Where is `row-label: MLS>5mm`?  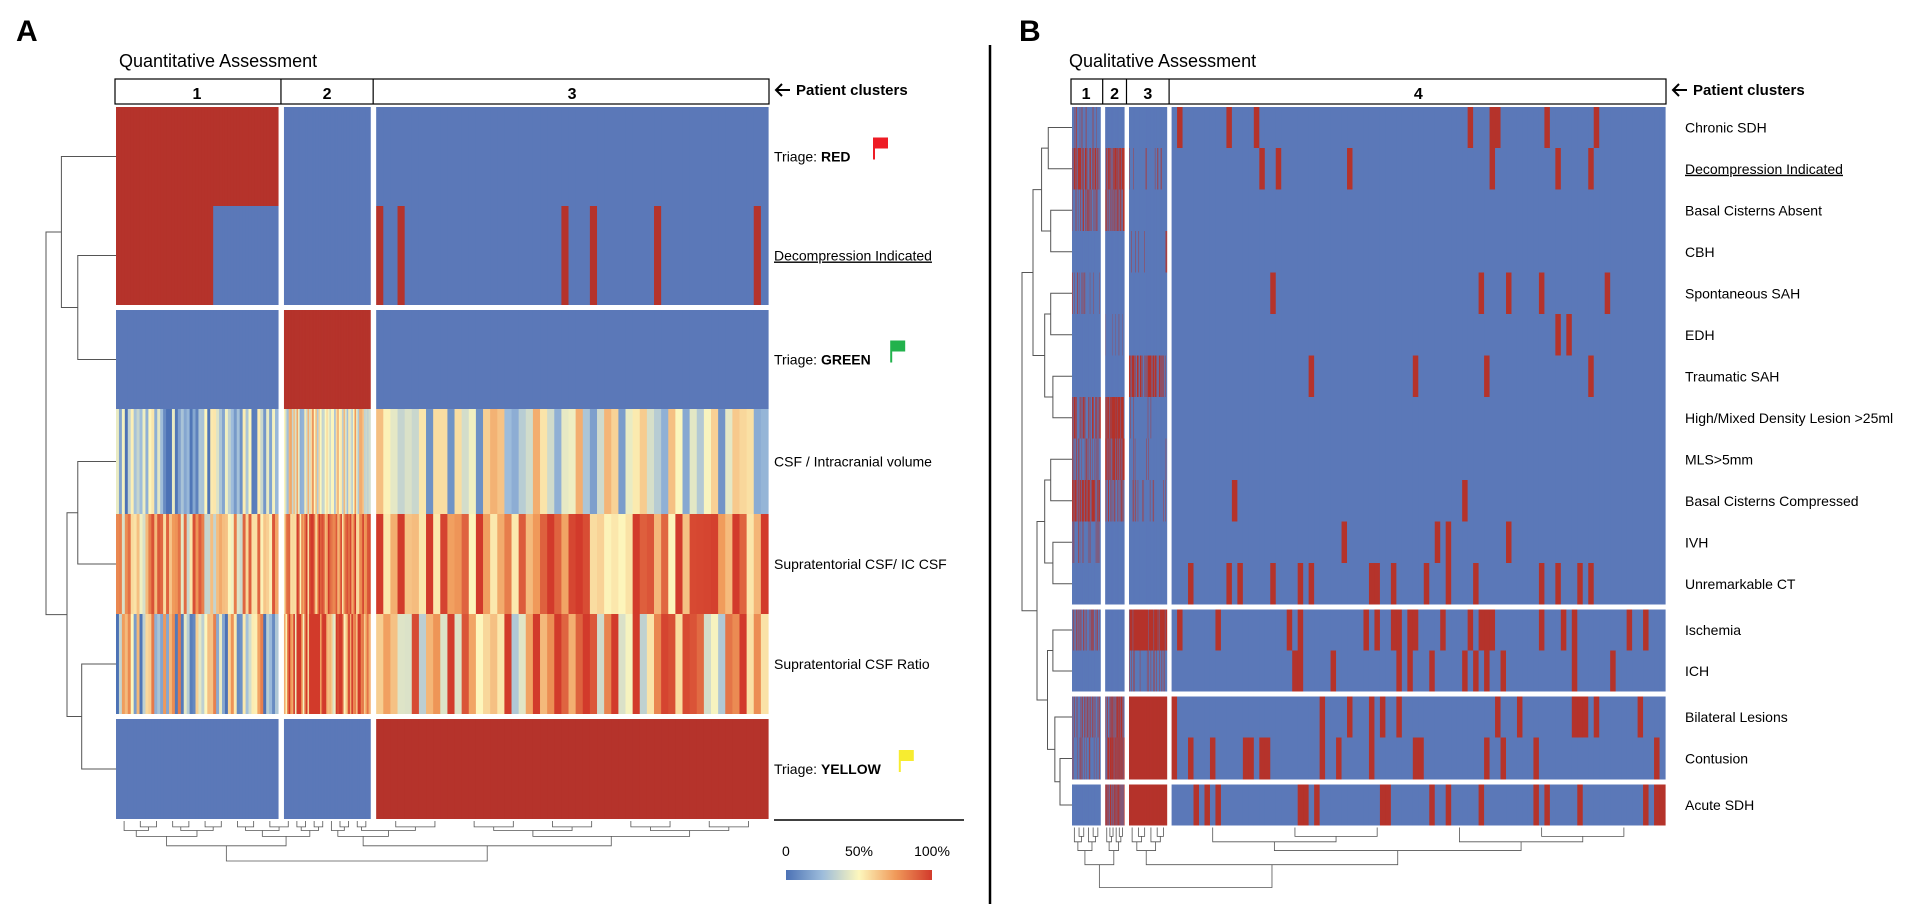 row-label: MLS>5mm is located at coordinates (1719, 459).